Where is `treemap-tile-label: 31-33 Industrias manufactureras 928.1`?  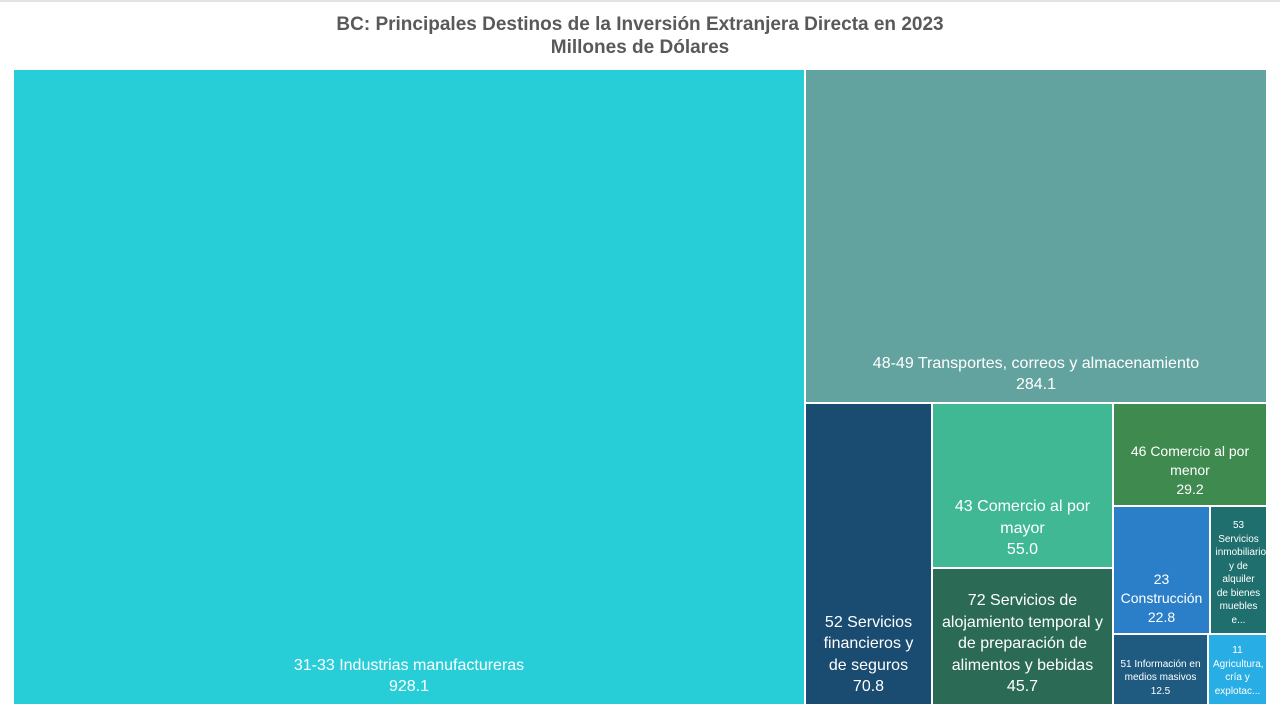 treemap-tile-label: 31-33 Industrias manufactureras 928.1 is located at coordinates (409, 679).